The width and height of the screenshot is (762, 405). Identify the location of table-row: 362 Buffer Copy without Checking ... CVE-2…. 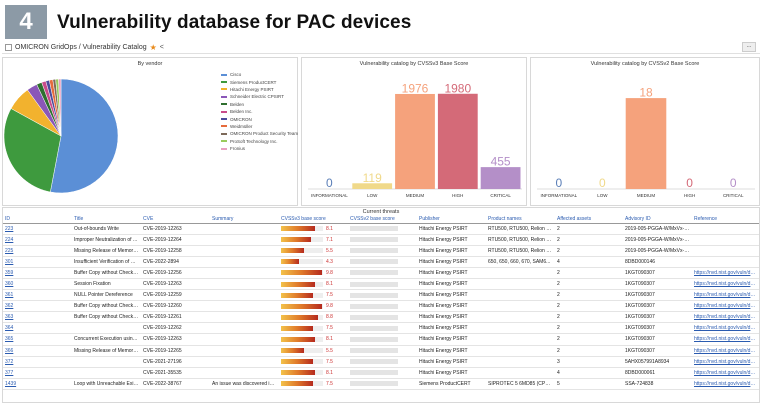
(381, 306).